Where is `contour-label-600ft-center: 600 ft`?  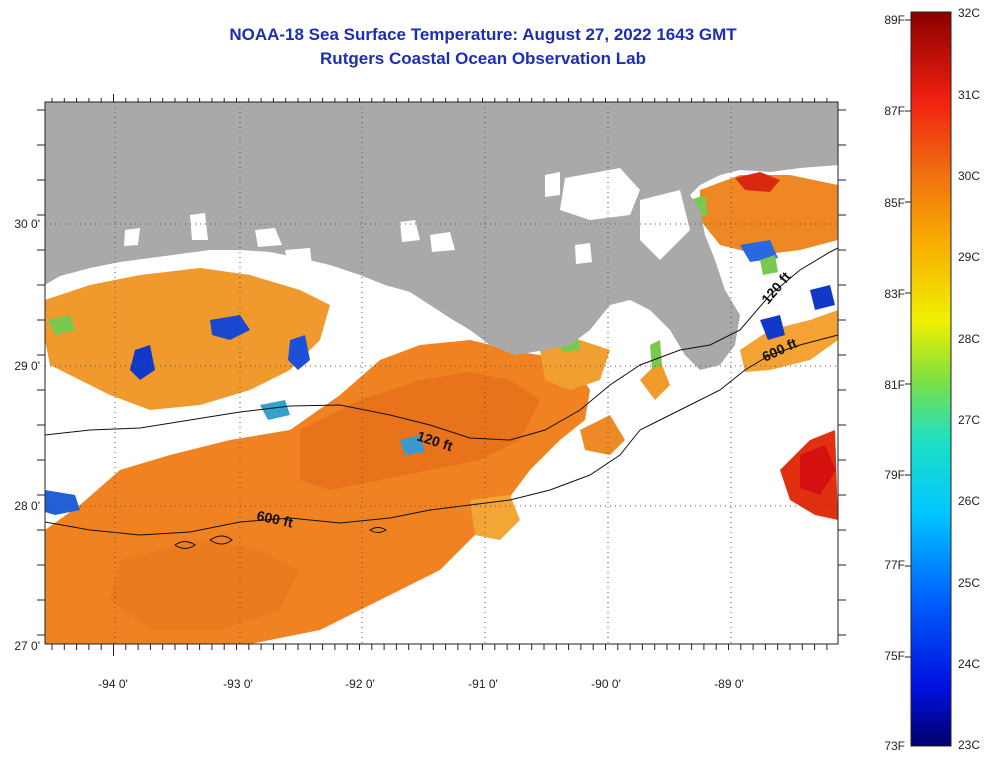 contour-label-600ft-center: 600 ft is located at coordinates (274, 518).